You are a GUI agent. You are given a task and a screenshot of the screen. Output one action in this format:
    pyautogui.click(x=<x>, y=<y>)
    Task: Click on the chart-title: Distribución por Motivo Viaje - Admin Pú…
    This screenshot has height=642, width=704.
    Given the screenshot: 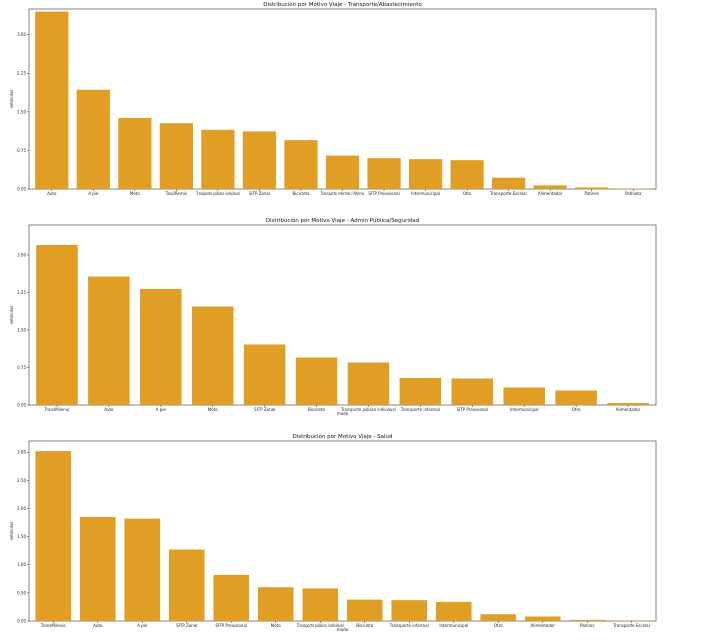 What is the action you would take?
    pyautogui.click(x=342, y=220)
    